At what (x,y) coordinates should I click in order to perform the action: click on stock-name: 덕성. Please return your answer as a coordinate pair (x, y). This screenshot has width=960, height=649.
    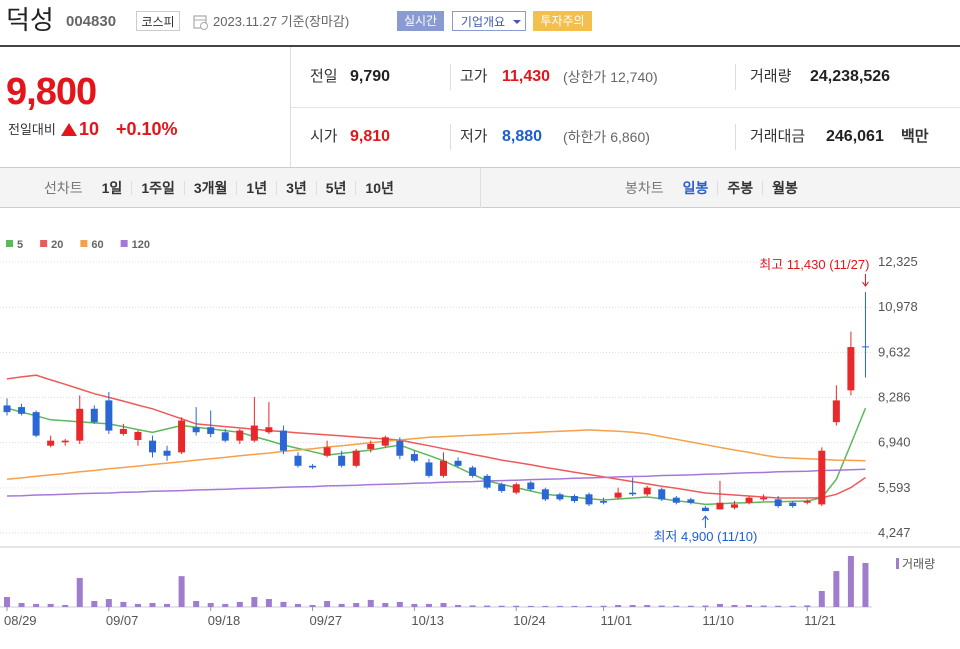
    Looking at the image, I should click on (30, 20).